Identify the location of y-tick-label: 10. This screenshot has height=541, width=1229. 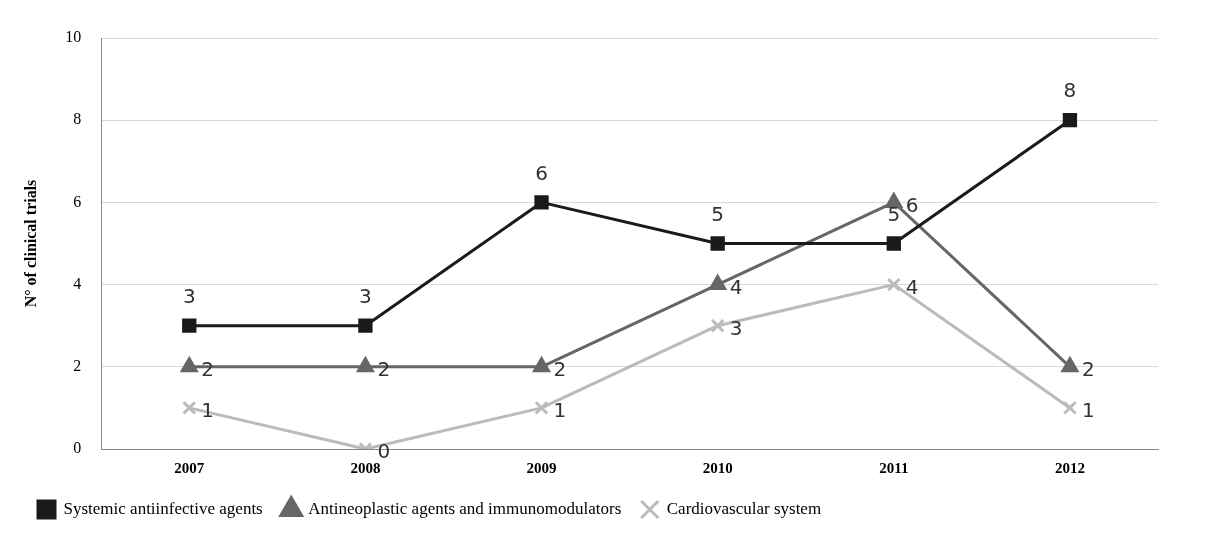
(73, 37).